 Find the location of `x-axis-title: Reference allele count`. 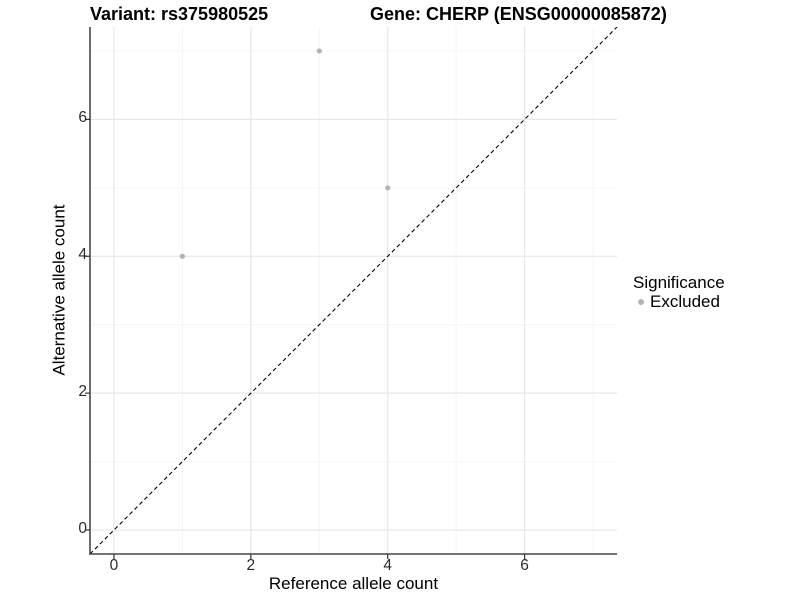

x-axis-title: Reference allele count is located at coordinates (353, 583).